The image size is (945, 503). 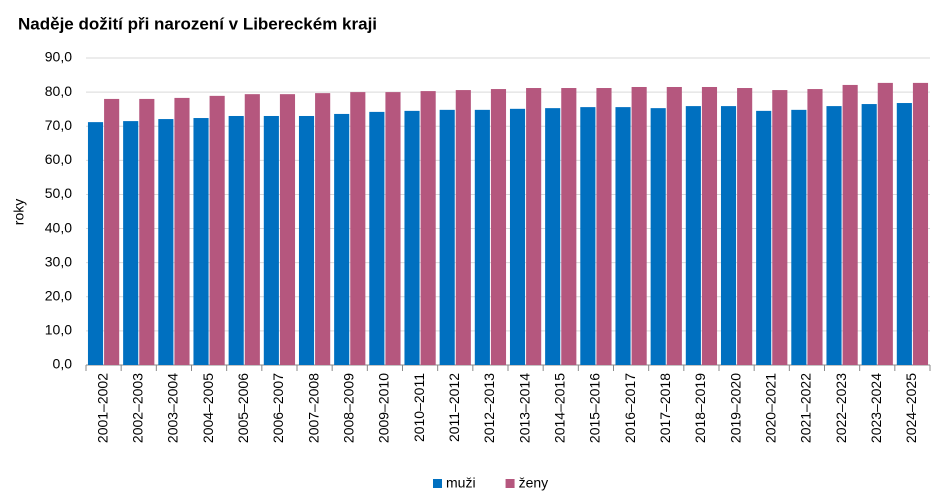 I want to click on x-tick-label: 2002–2003, so click(x=137, y=408).